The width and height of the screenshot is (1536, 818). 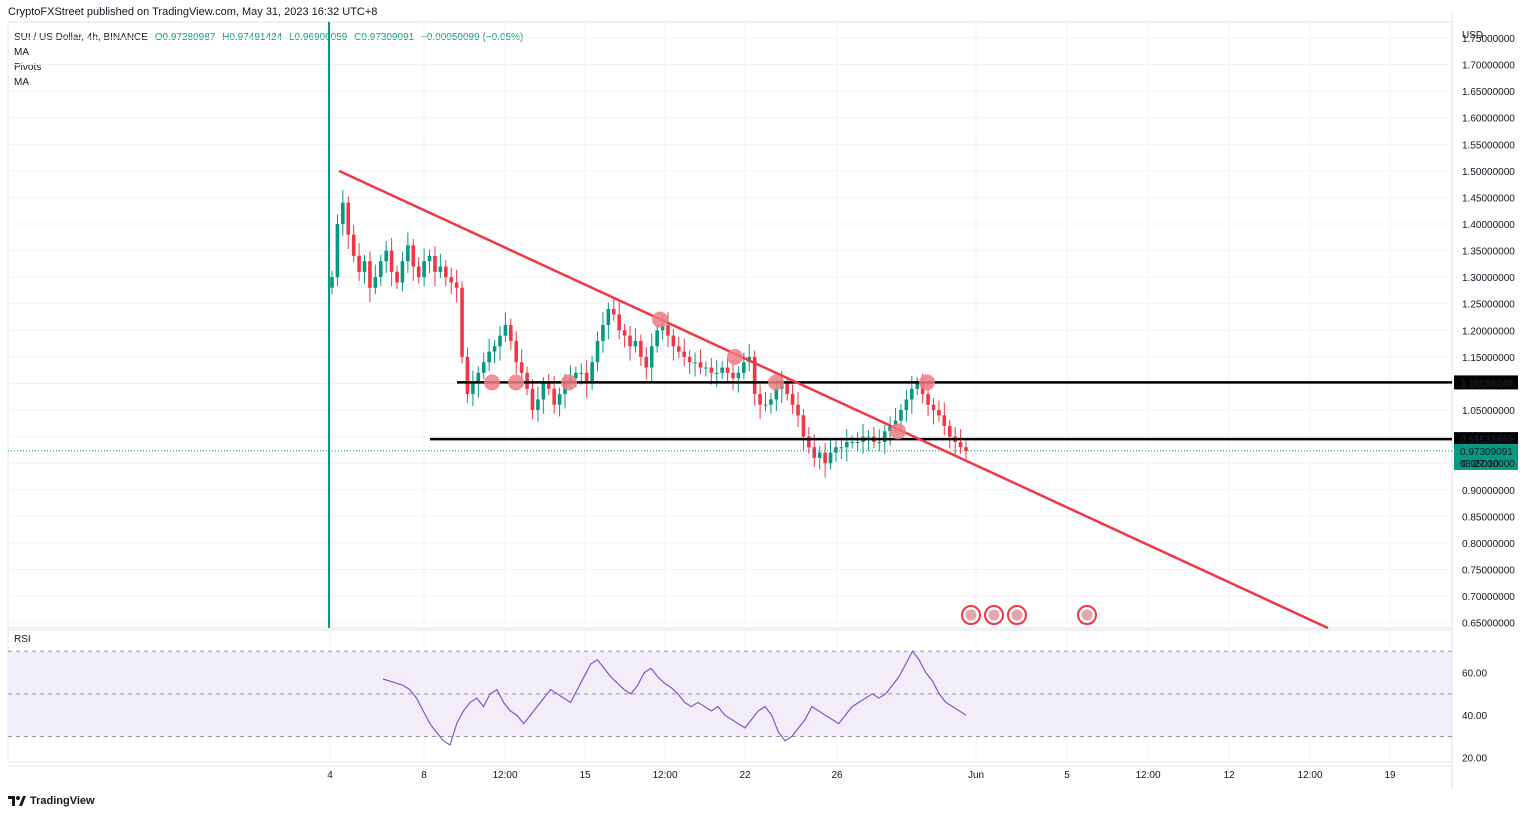 I want to click on price-tick-label: 1.05000000, so click(x=1488, y=411).